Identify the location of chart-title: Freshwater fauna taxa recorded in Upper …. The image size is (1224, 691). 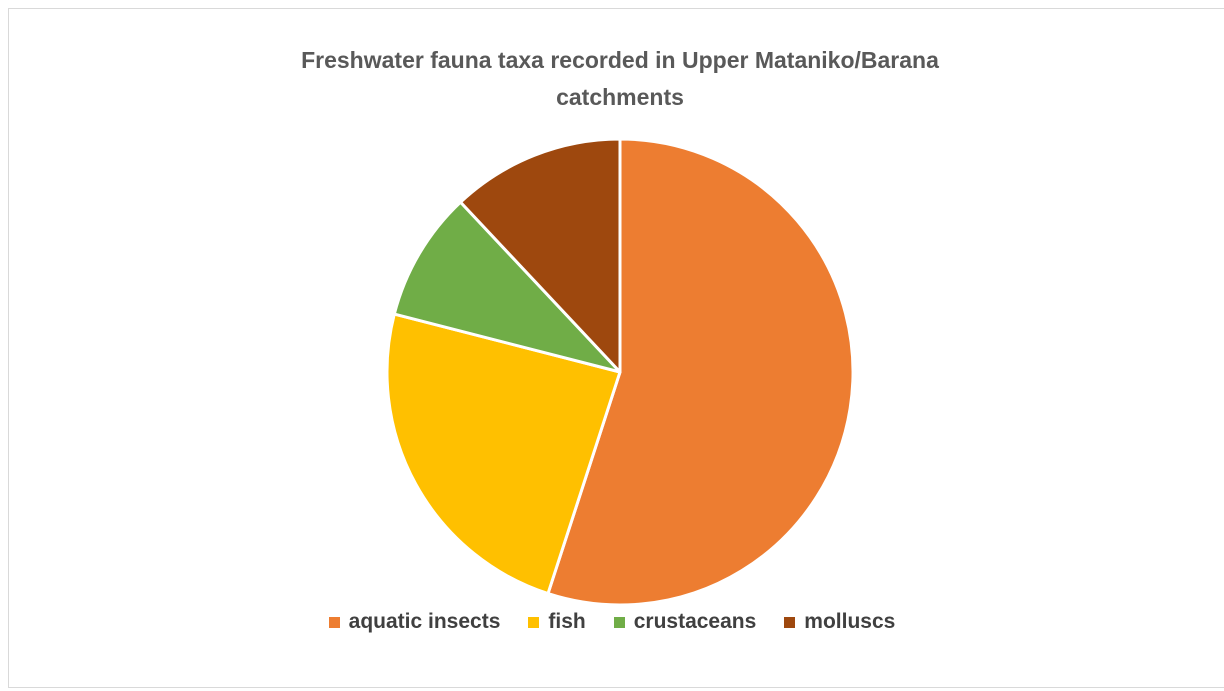
(620, 78).